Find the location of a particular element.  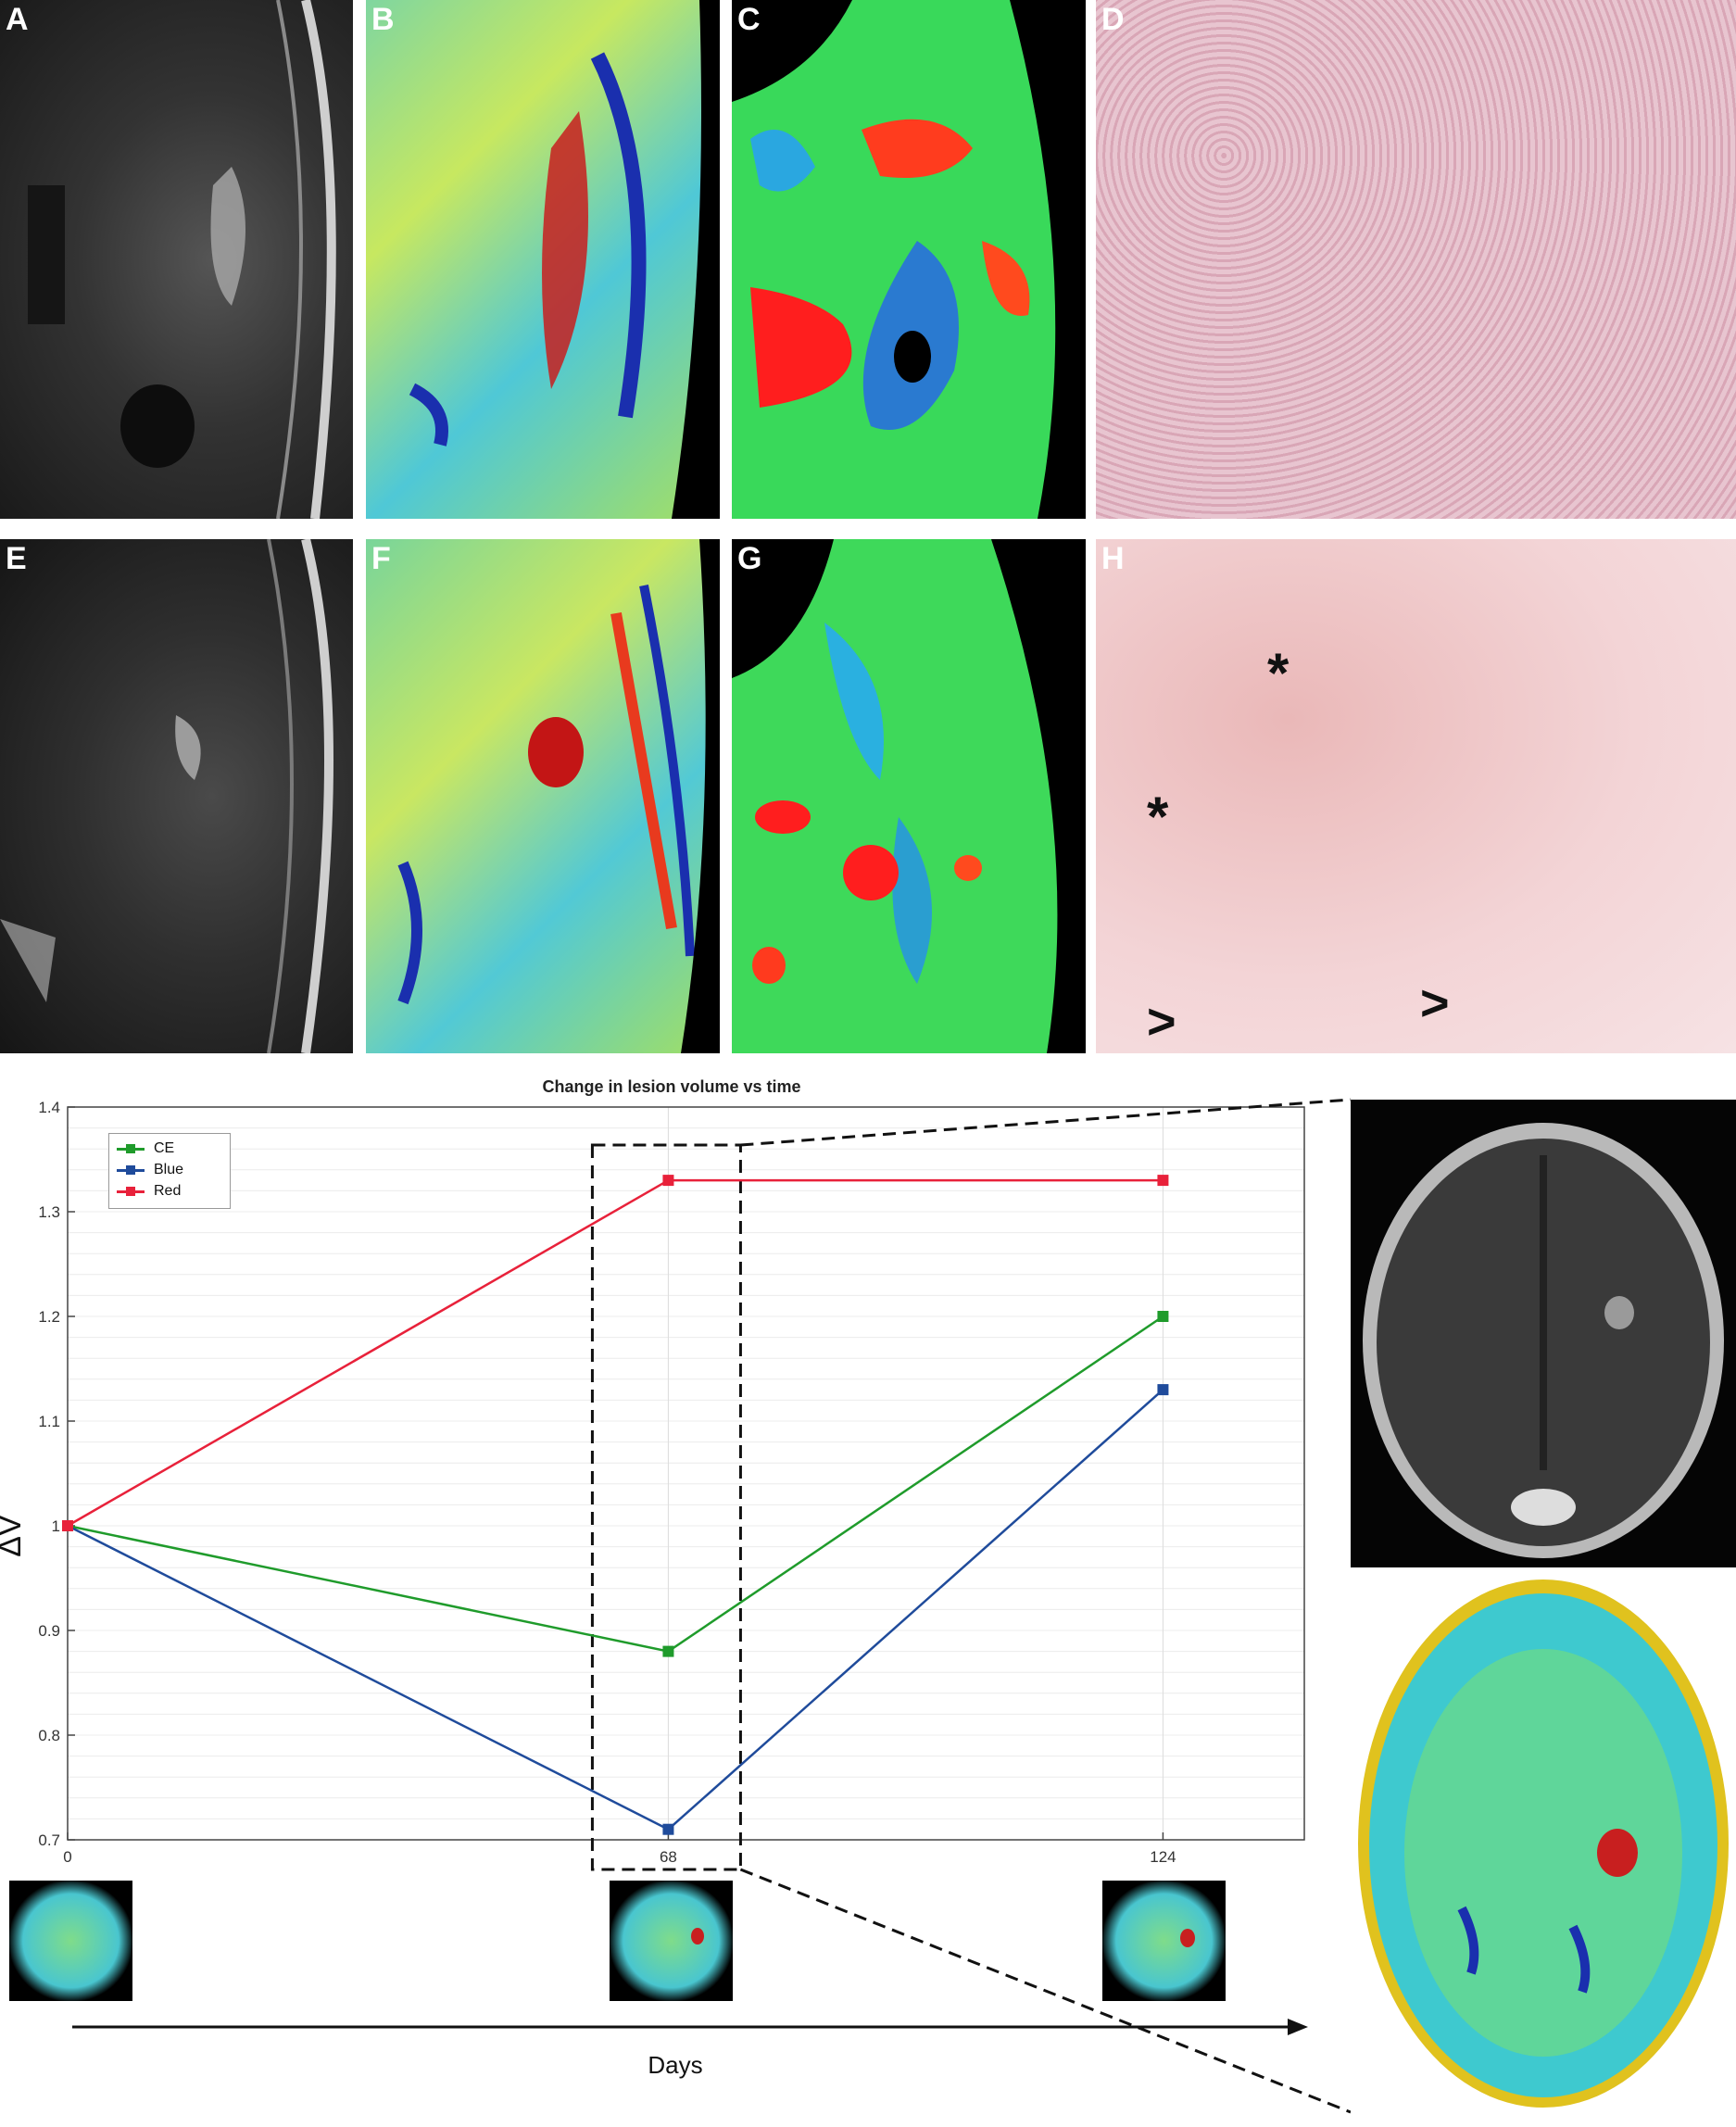

zoom-connector-bottom is located at coordinates (1045, 1991).